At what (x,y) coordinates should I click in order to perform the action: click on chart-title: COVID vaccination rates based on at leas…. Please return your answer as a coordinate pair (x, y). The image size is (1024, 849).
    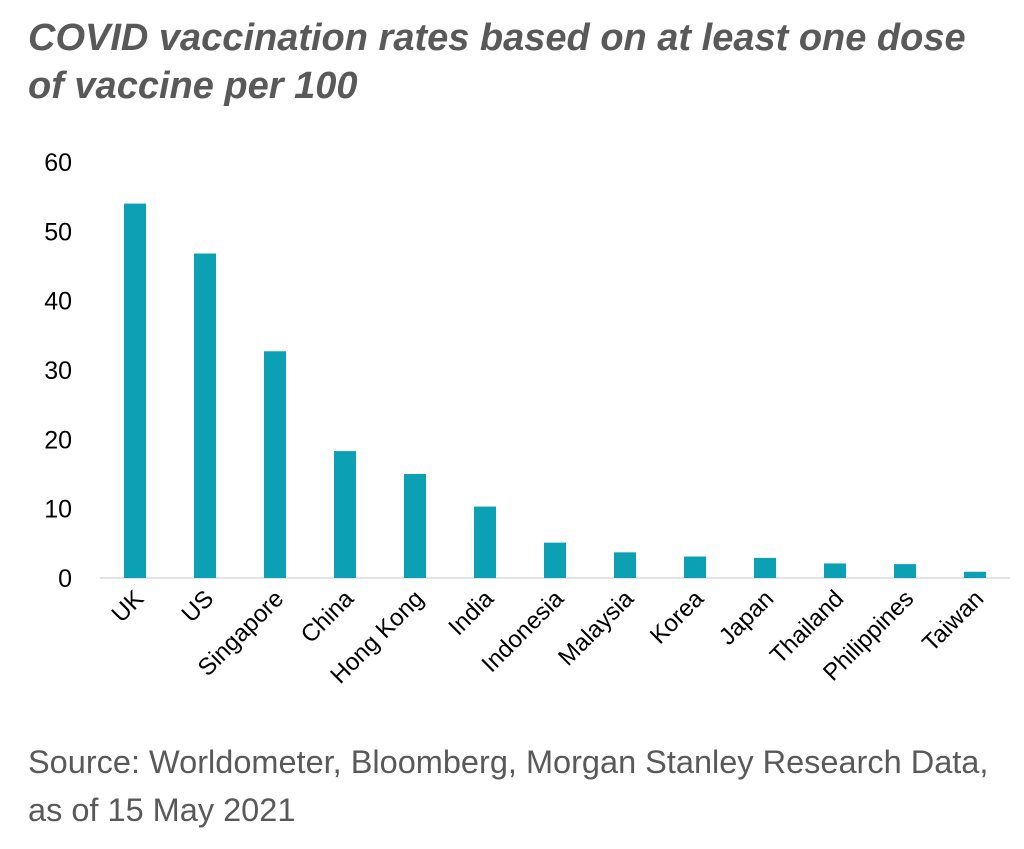
    Looking at the image, I should click on (497, 62).